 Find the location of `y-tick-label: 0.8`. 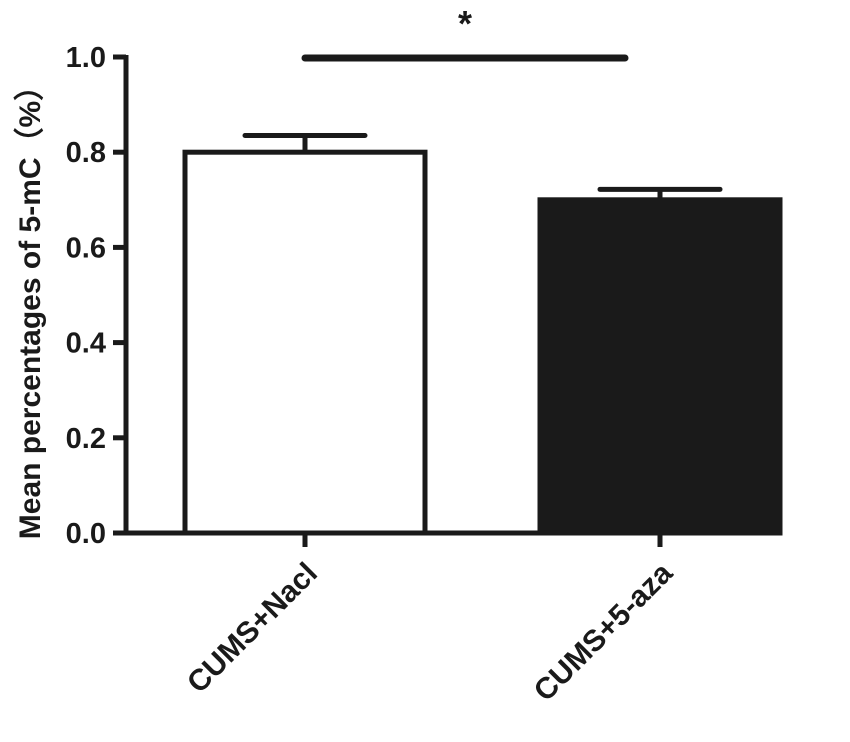

y-tick-label: 0.8 is located at coordinates (86, 153).